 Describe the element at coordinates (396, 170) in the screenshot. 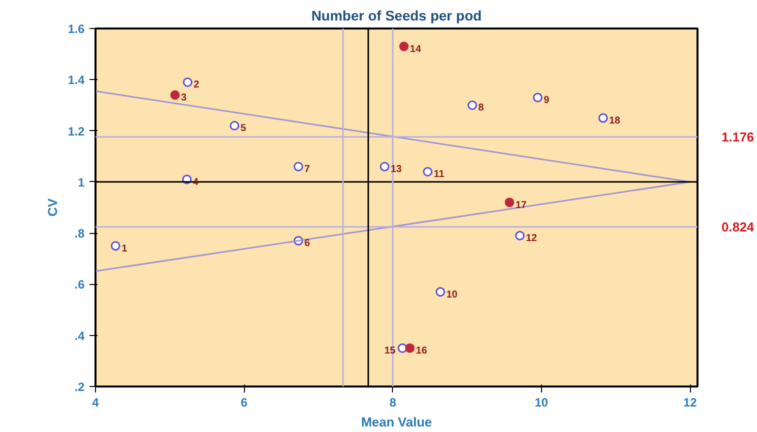

I see `annotation: 13` at that location.